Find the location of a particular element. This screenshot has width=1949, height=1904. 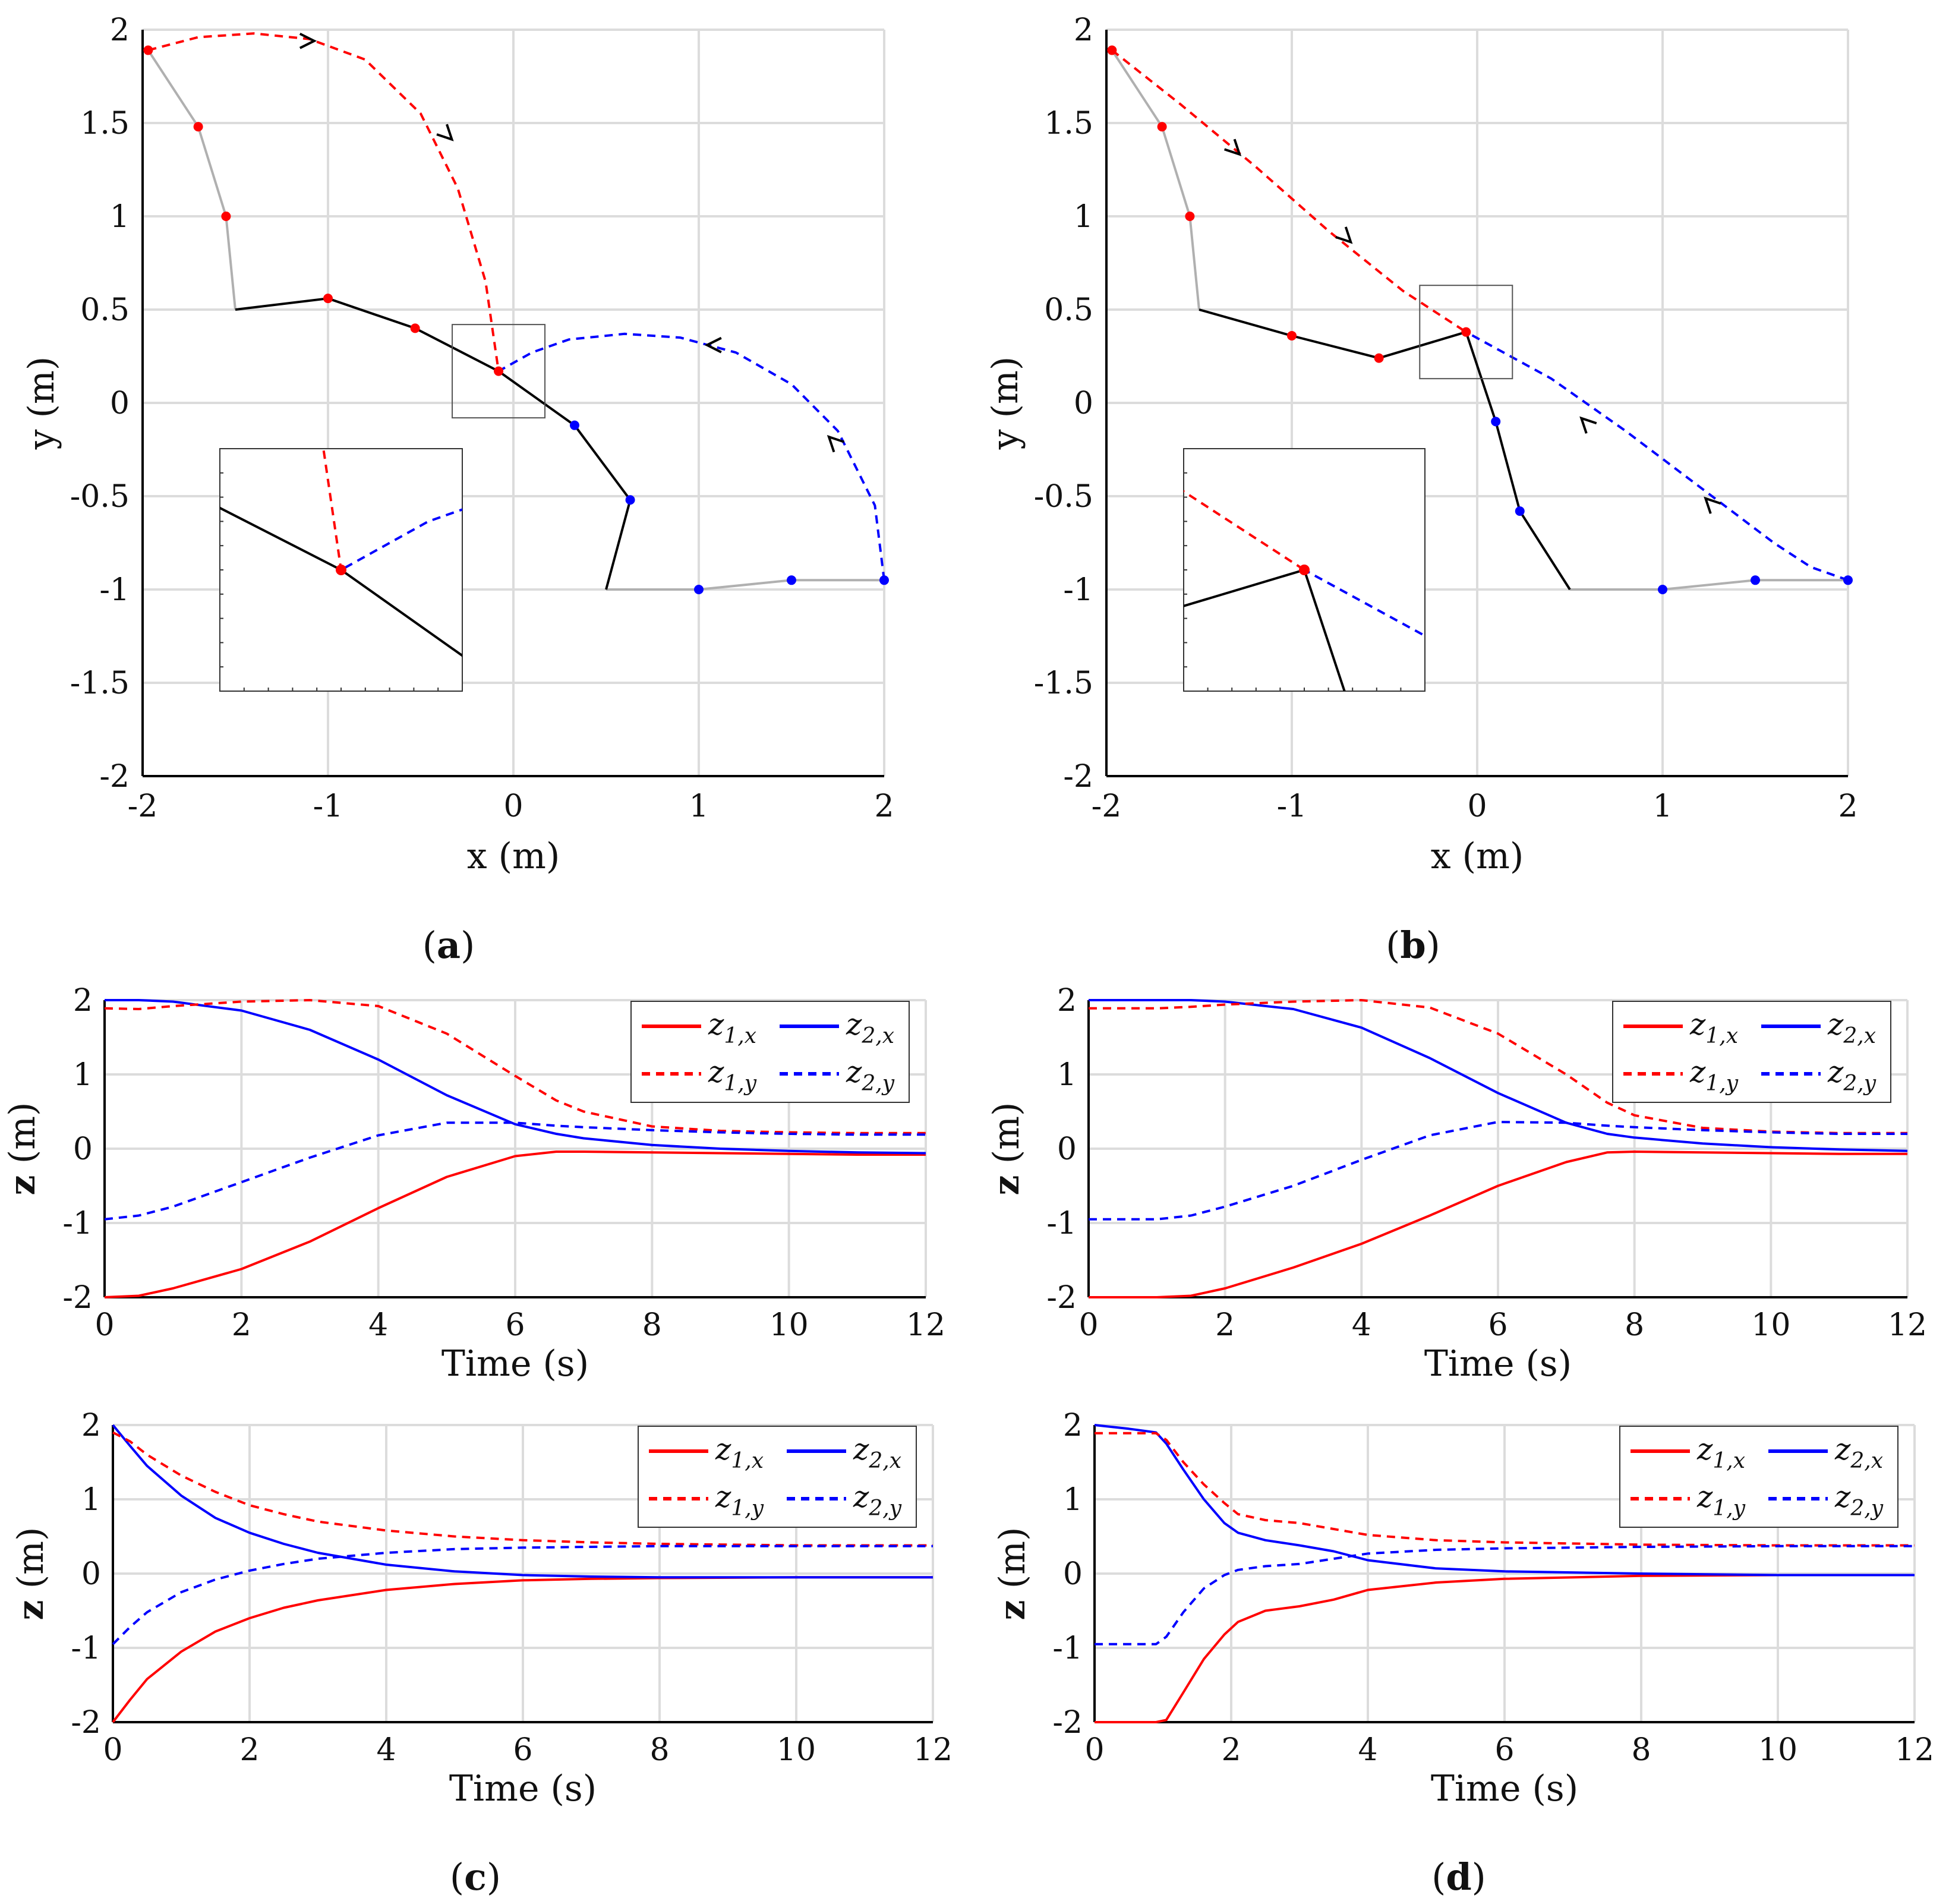

caption-d: (d) is located at coordinates (1458, 1877).